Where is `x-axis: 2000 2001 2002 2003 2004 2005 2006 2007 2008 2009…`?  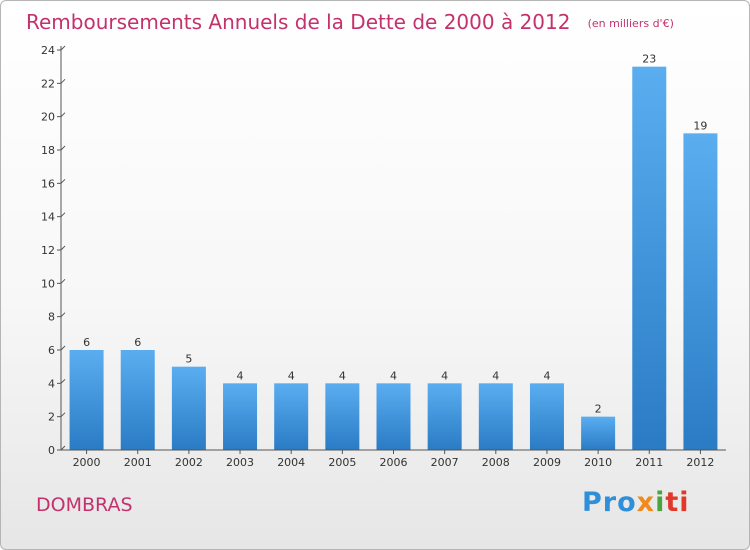 x-axis: 2000 2001 2002 2003 2004 2005 2006 2007 2008 2009… is located at coordinates (393, 459).